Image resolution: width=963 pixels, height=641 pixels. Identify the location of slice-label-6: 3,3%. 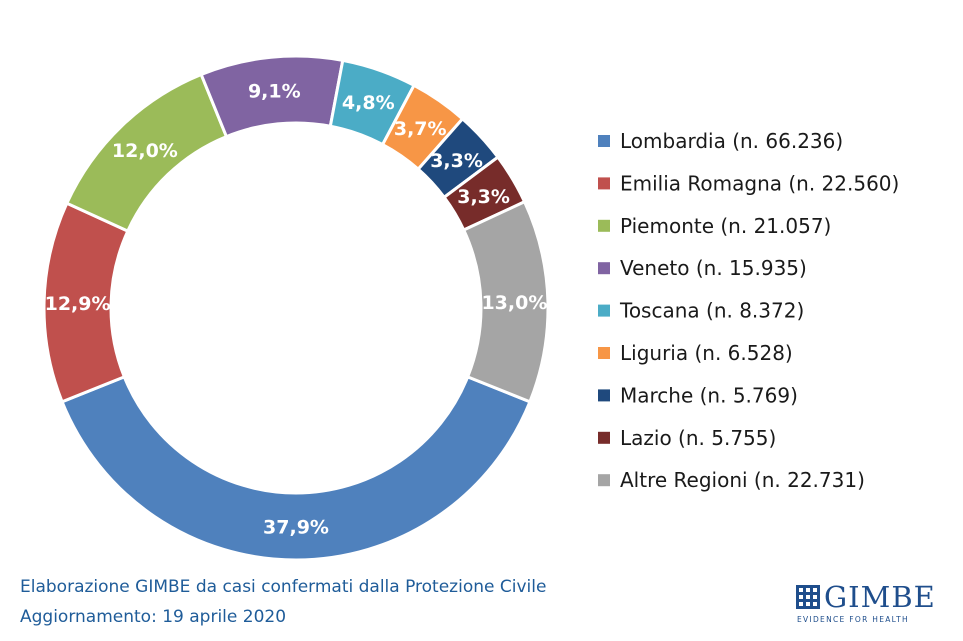
(456, 161).